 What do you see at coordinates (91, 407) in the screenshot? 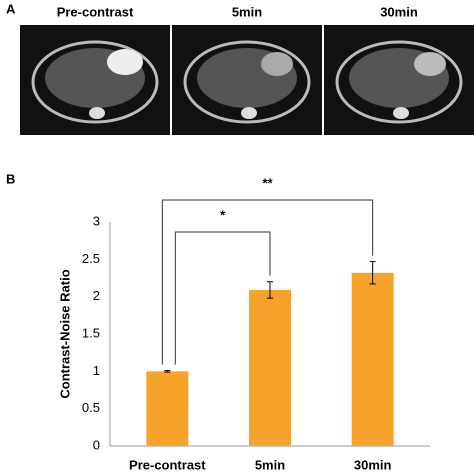
I see `y-tick-label: 0.5` at bounding box center [91, 407].